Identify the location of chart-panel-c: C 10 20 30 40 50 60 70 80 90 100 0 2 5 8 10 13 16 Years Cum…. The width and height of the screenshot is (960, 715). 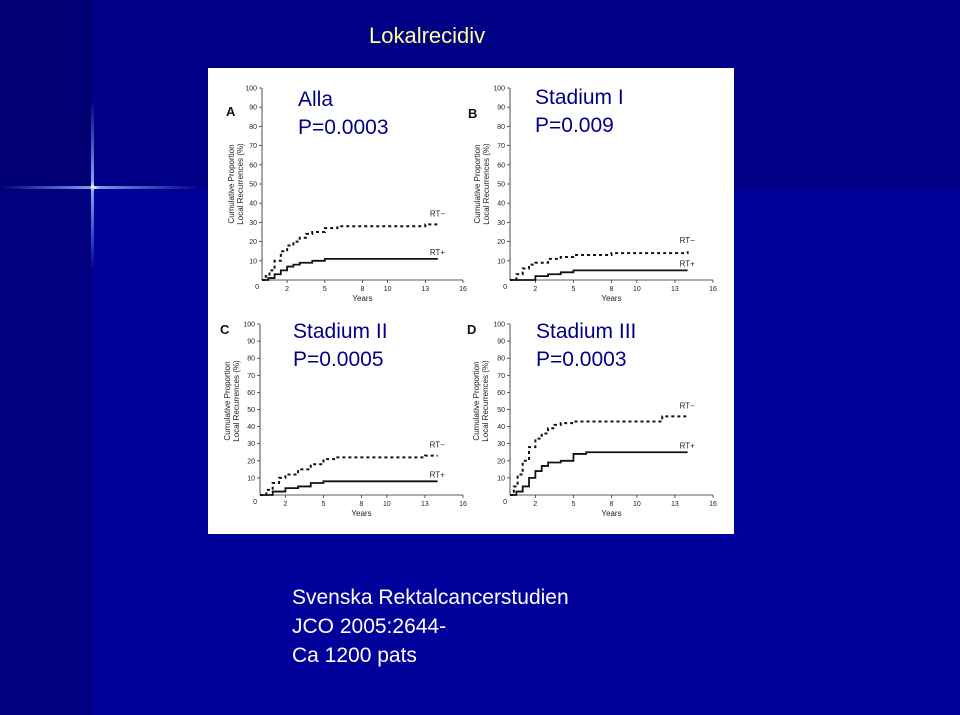
(343, 419).